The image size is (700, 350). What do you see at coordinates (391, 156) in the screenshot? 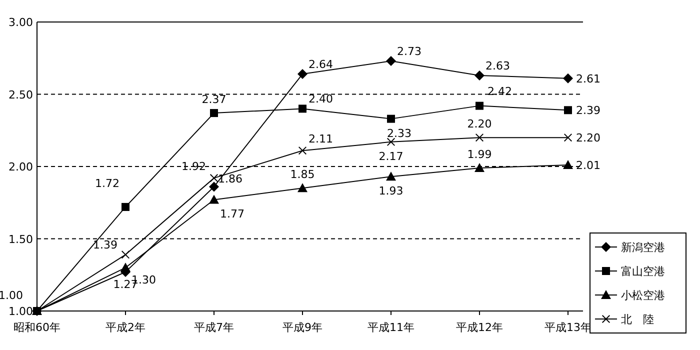
I see `data-label: 2.17` at bounding box center [391, 156].